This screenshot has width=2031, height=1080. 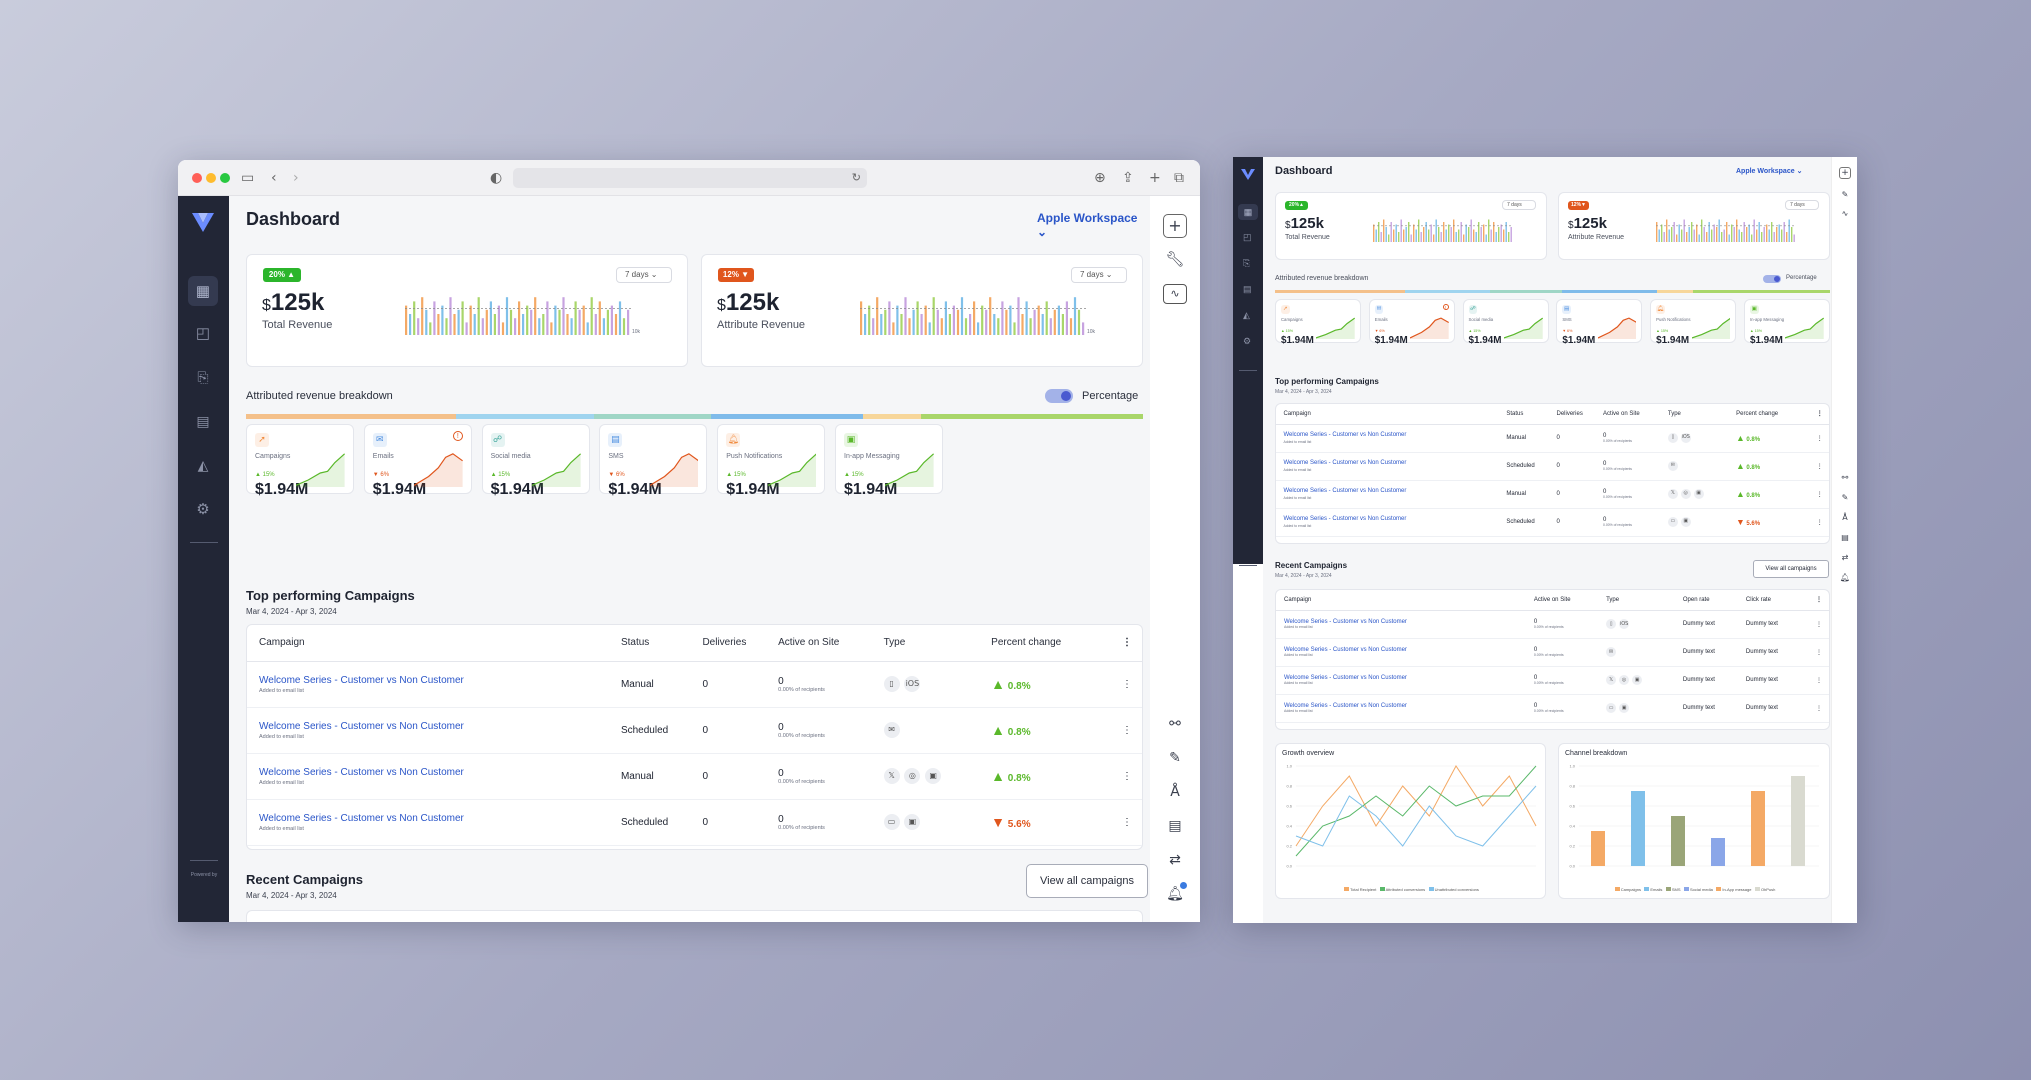 I want to click on clipboard-icon: ▤, so click(x=1175, y=826).